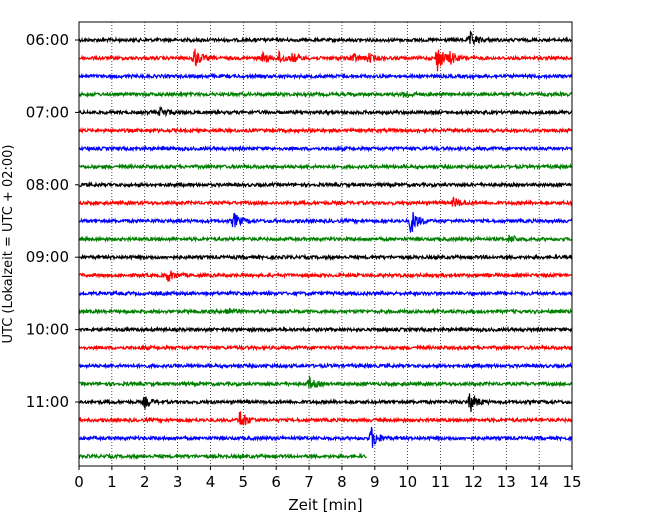 This screenshot has width=650, height=520. Describe the element at coordinates (539, 482) in the screenshot. I see `x-tick-label: 14` at that location.